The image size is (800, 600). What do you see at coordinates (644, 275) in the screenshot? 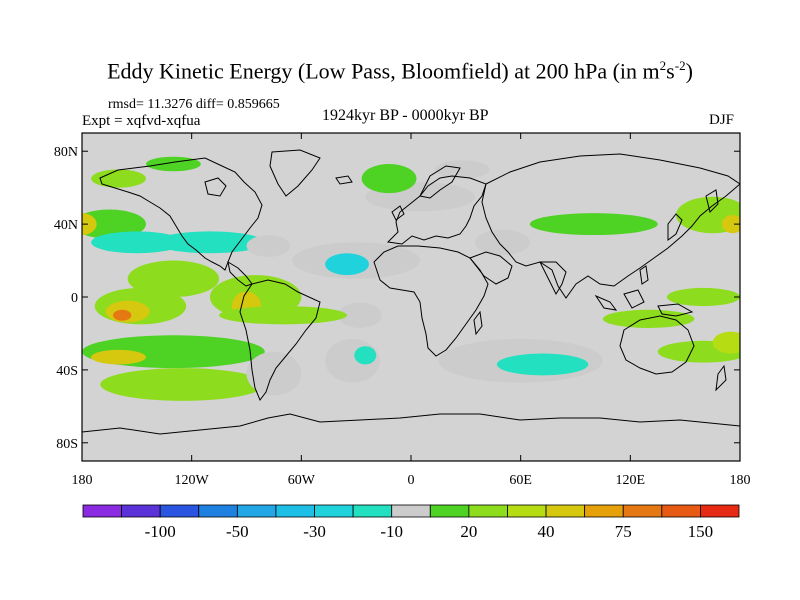
I see `coastline-philippines` at bounding box center [644, 275].